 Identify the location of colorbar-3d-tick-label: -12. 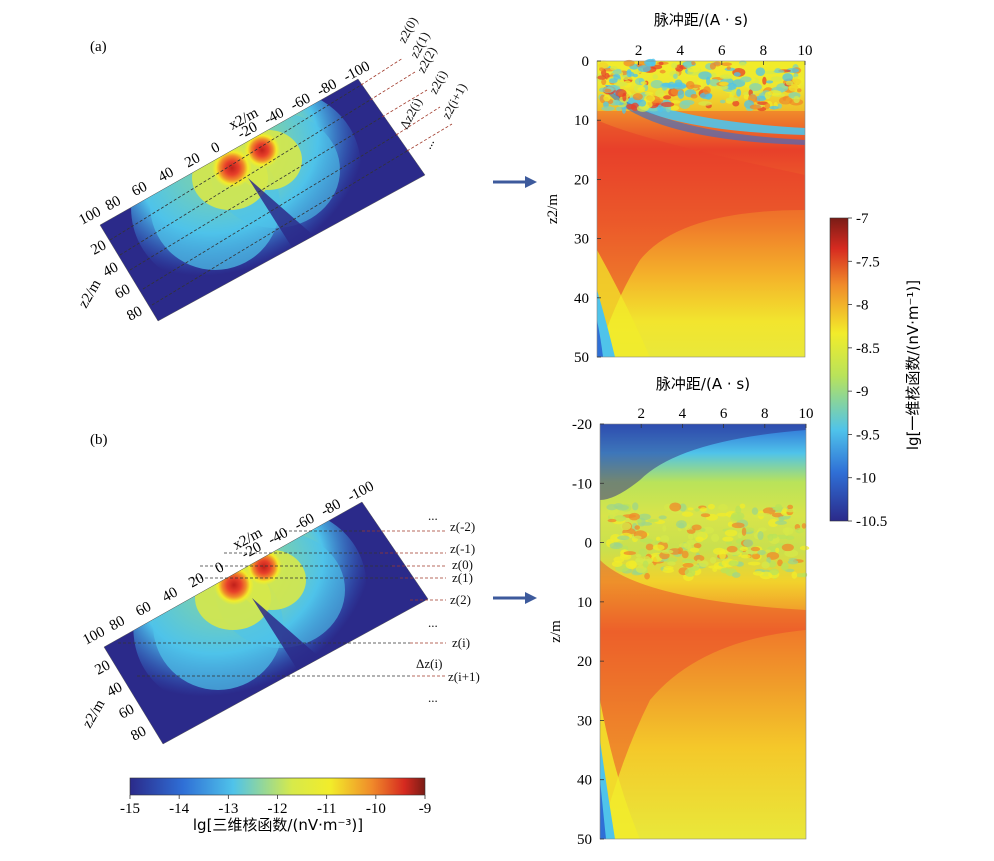
(278, 809).